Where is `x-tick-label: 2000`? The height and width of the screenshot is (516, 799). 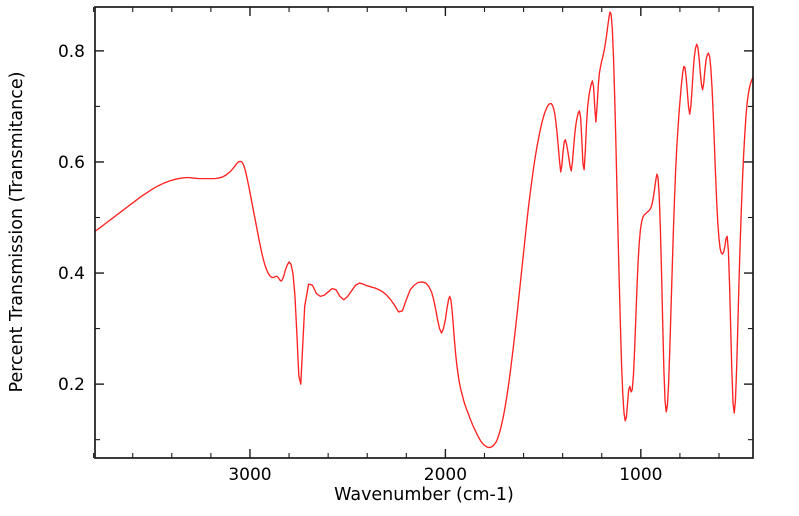
x-tick-label: 2000 is located at coordinates (445, 475).